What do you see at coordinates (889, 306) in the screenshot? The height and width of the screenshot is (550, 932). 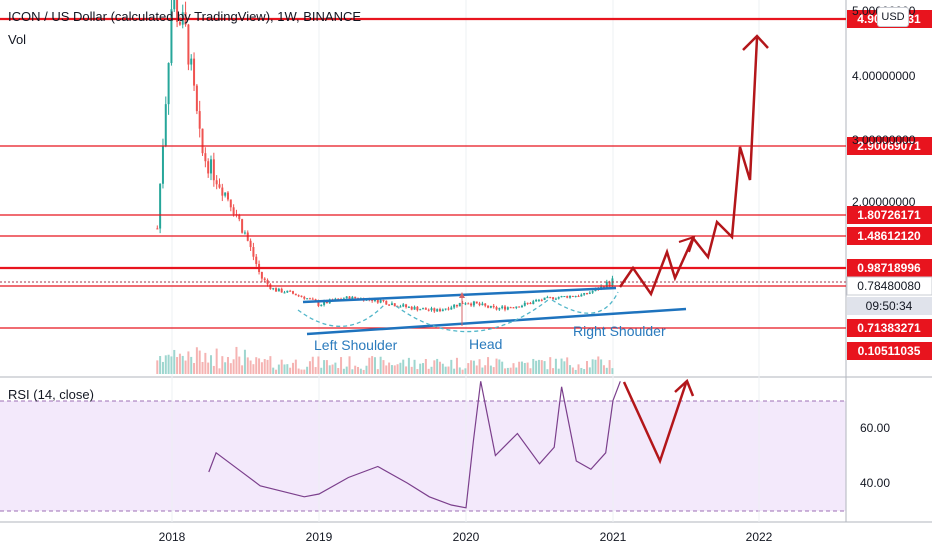 I see `price-level-tag` at bounding box center [889, 306].